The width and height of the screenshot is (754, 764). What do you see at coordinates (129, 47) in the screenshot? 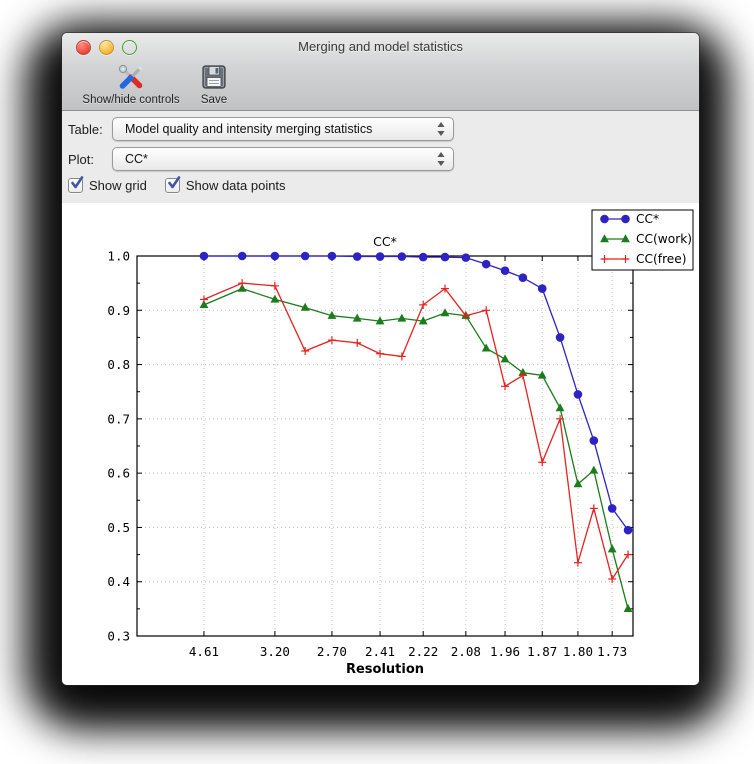
I see `zoom-button` at bounding box center [129, 47].